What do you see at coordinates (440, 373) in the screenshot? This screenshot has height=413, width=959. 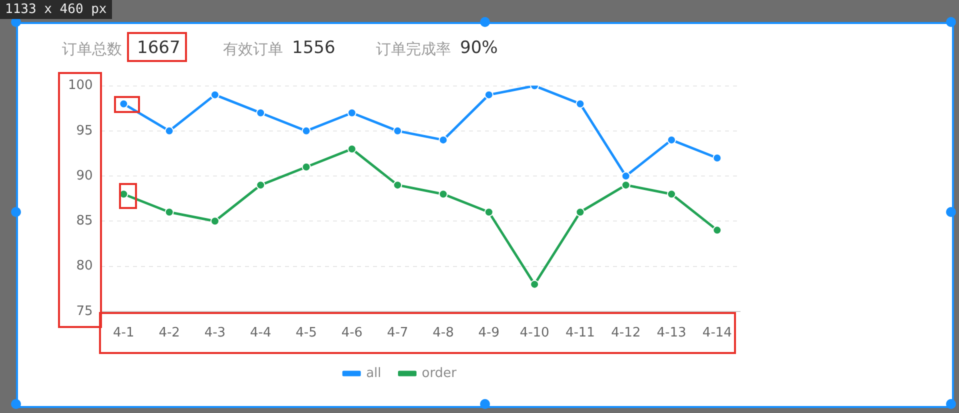 I see `legend-label: order` at bounding box center [440, 373].